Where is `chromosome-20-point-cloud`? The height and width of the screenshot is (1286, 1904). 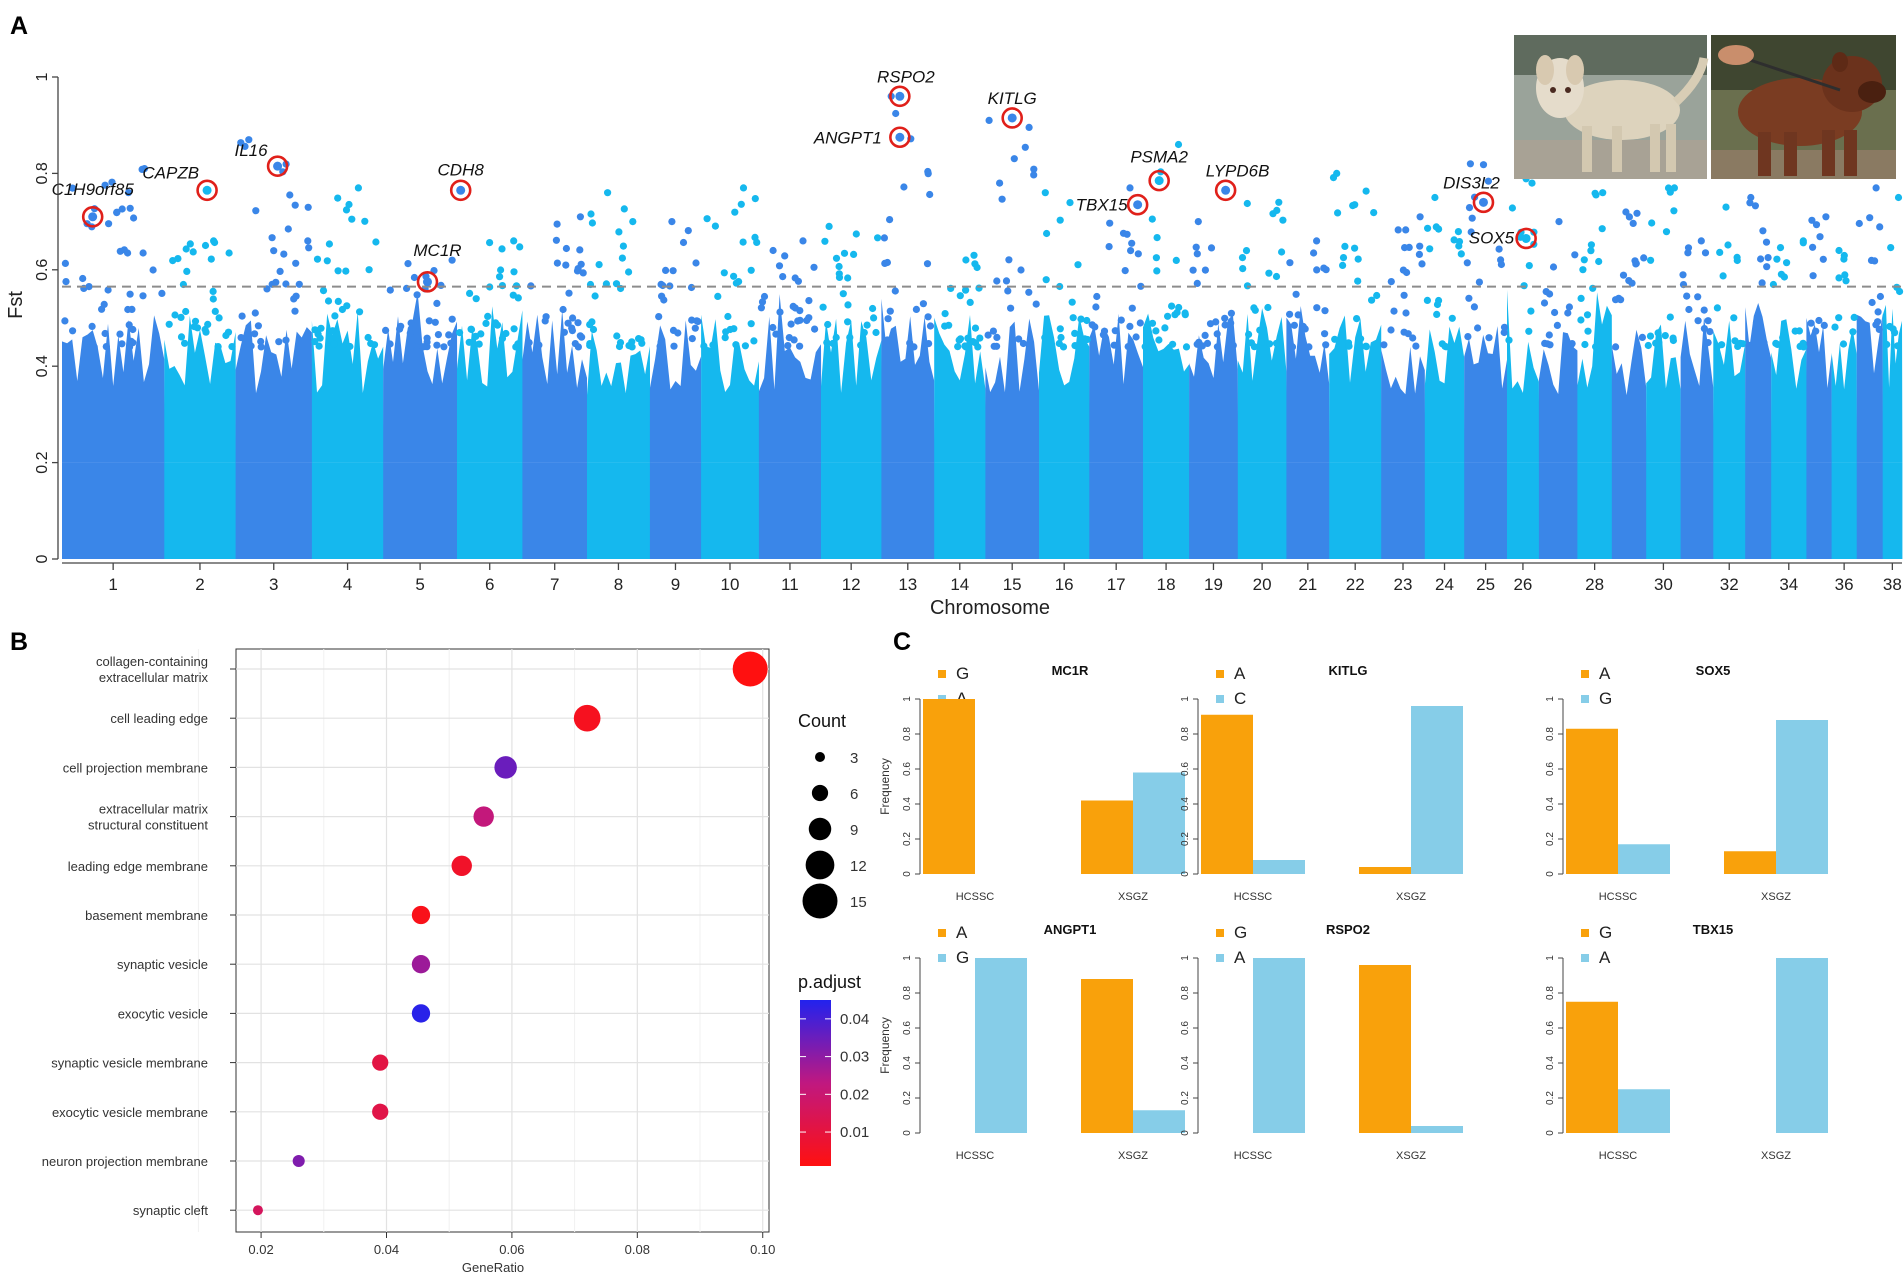
chromosome-20-point-cloud is located at coordinates (1262, 385).